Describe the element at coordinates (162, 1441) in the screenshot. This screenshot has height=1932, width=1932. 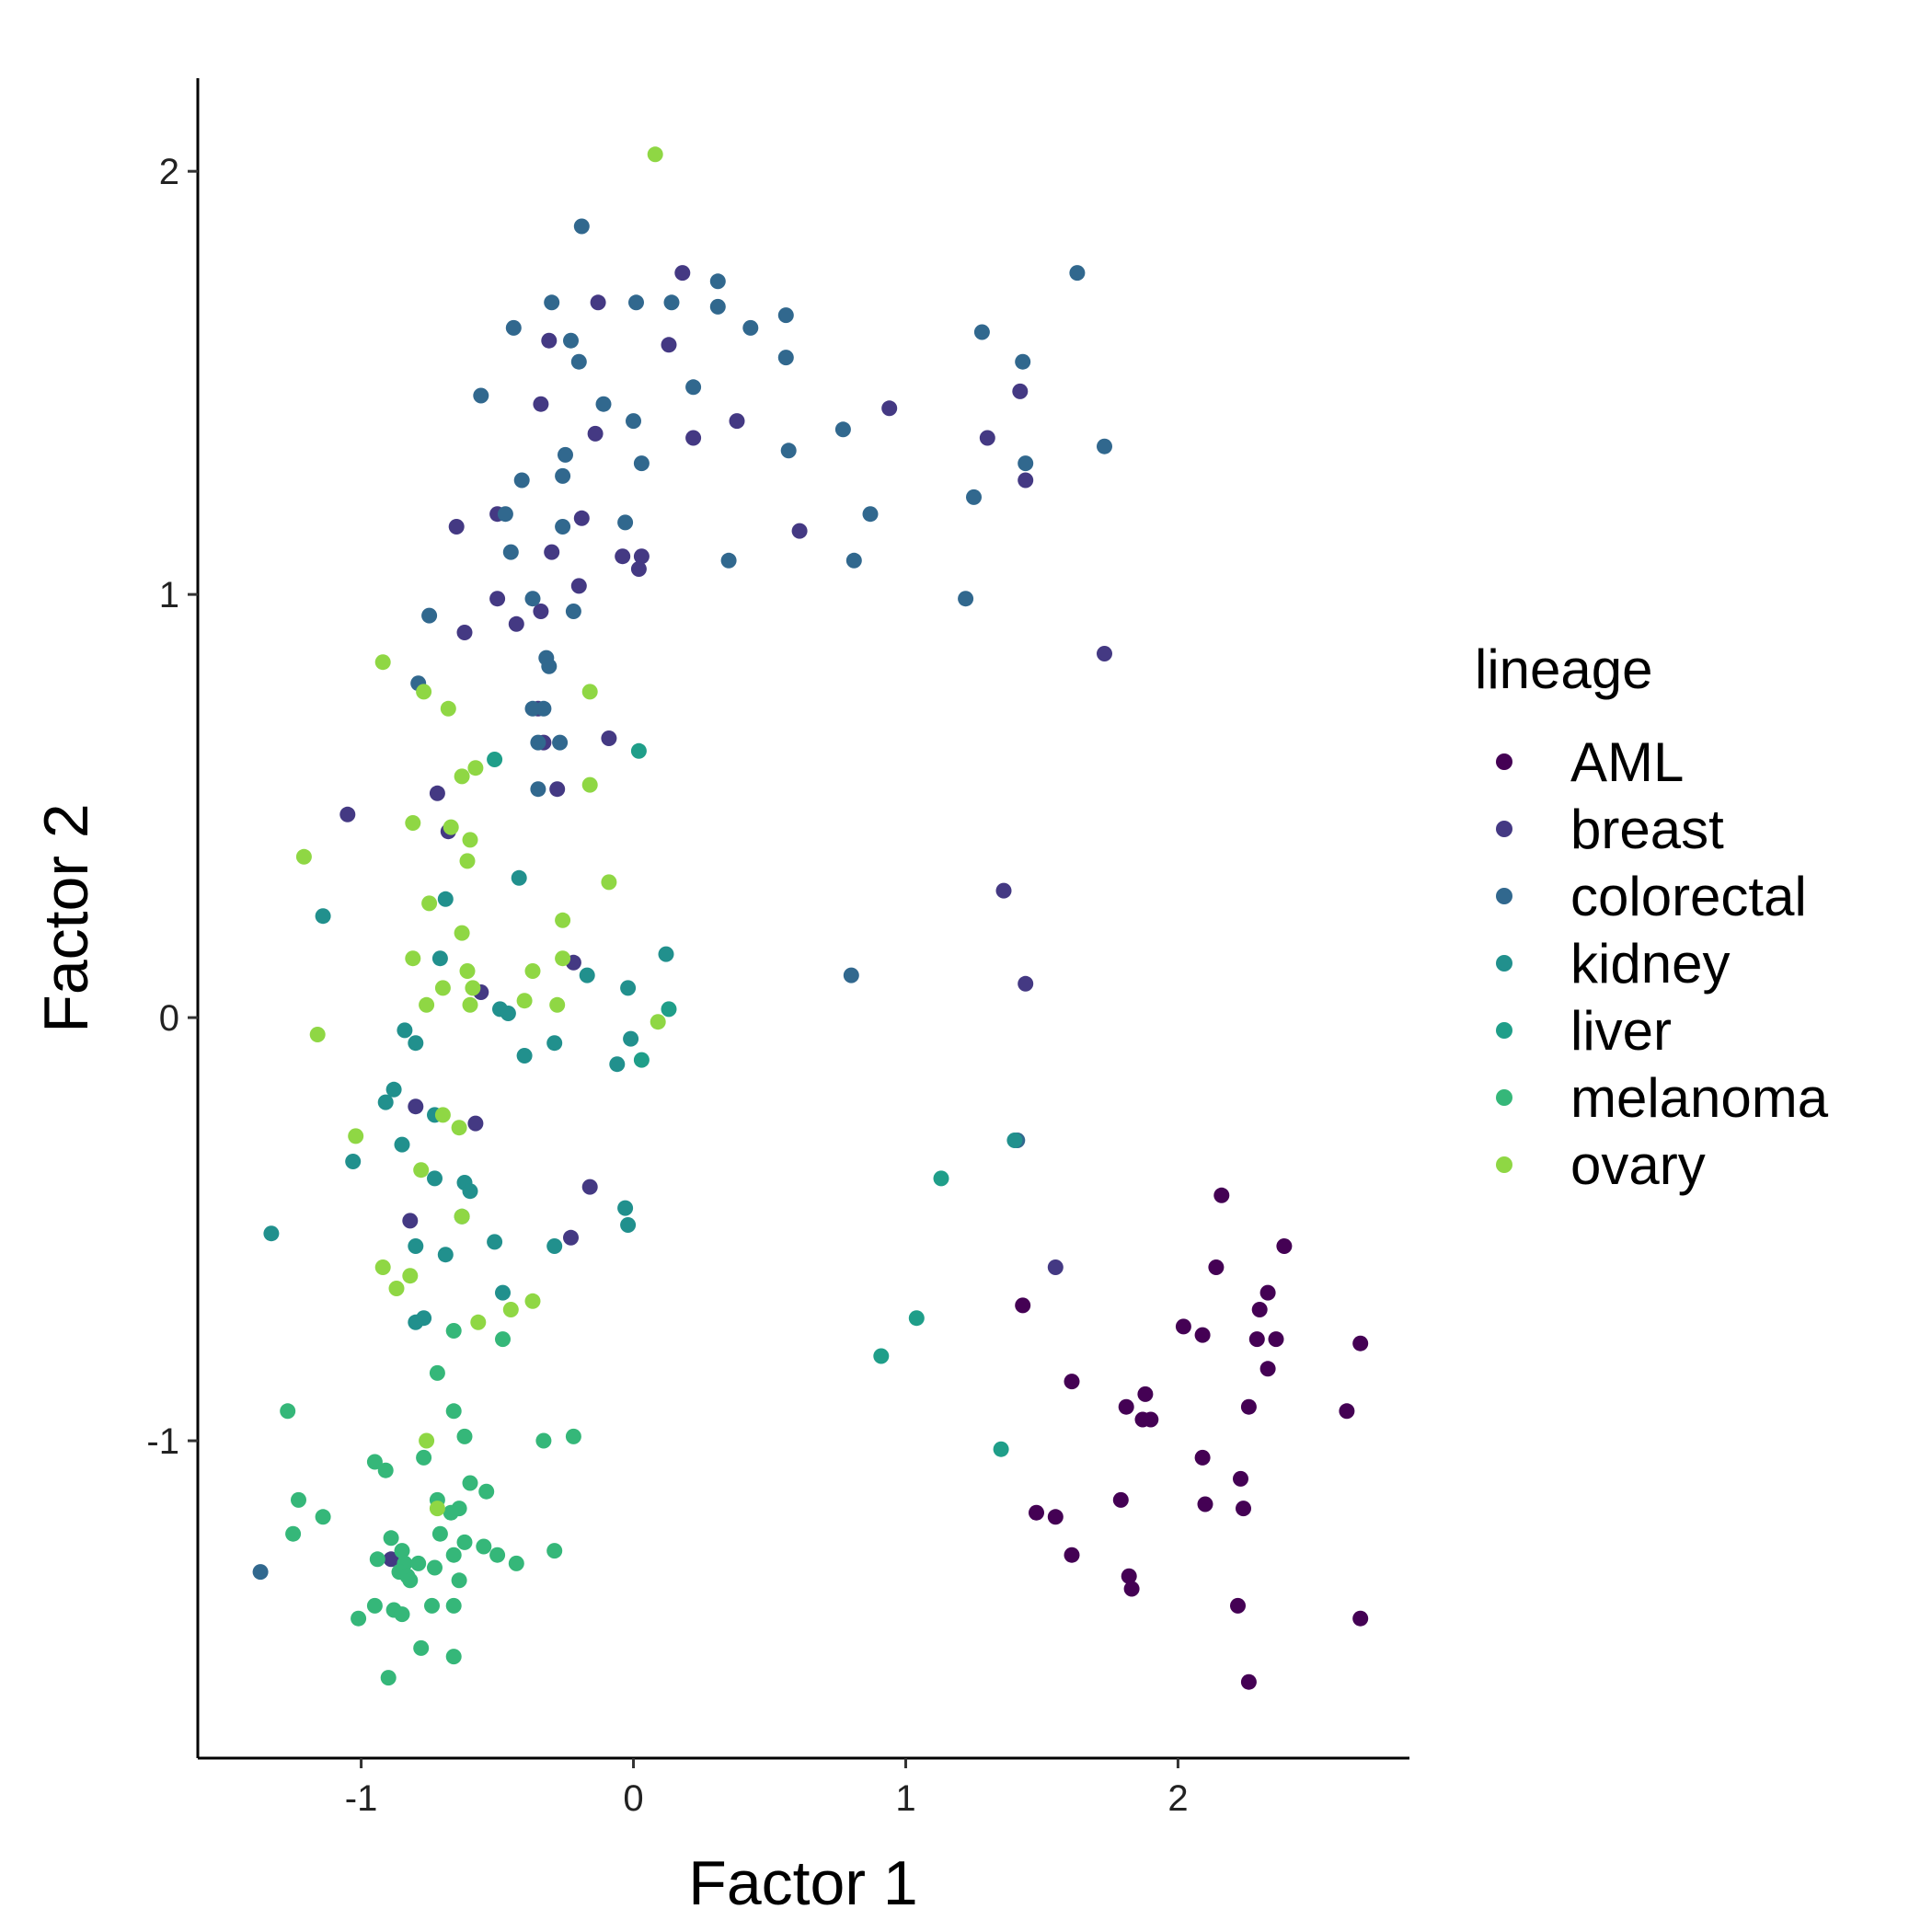
I see `y-tick-label: -1` at that location.